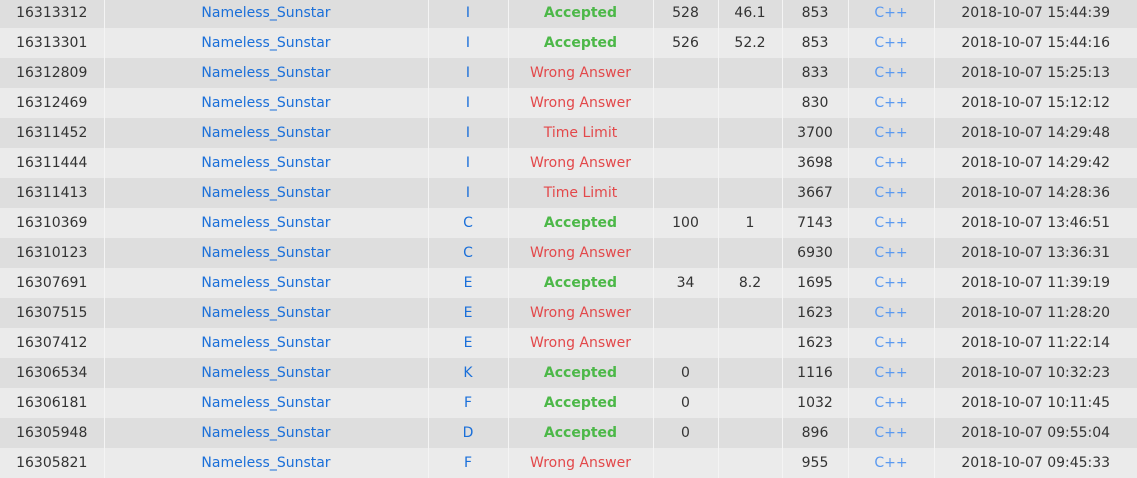 The height and width of the screenshot is (478, 1137). I want to click on submit-time: 2018-10-07 13:36:31, so click(1035, 253).